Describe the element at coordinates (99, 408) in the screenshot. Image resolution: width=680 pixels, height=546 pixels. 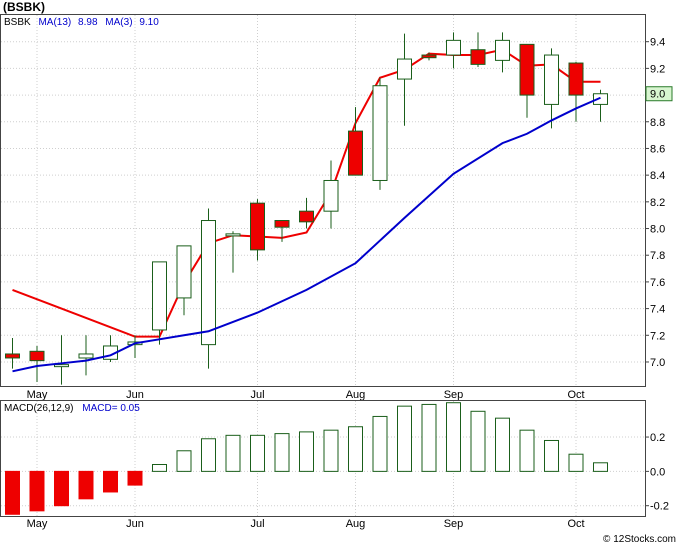
I see `macd-legend-value-label: MACD=` at that location.